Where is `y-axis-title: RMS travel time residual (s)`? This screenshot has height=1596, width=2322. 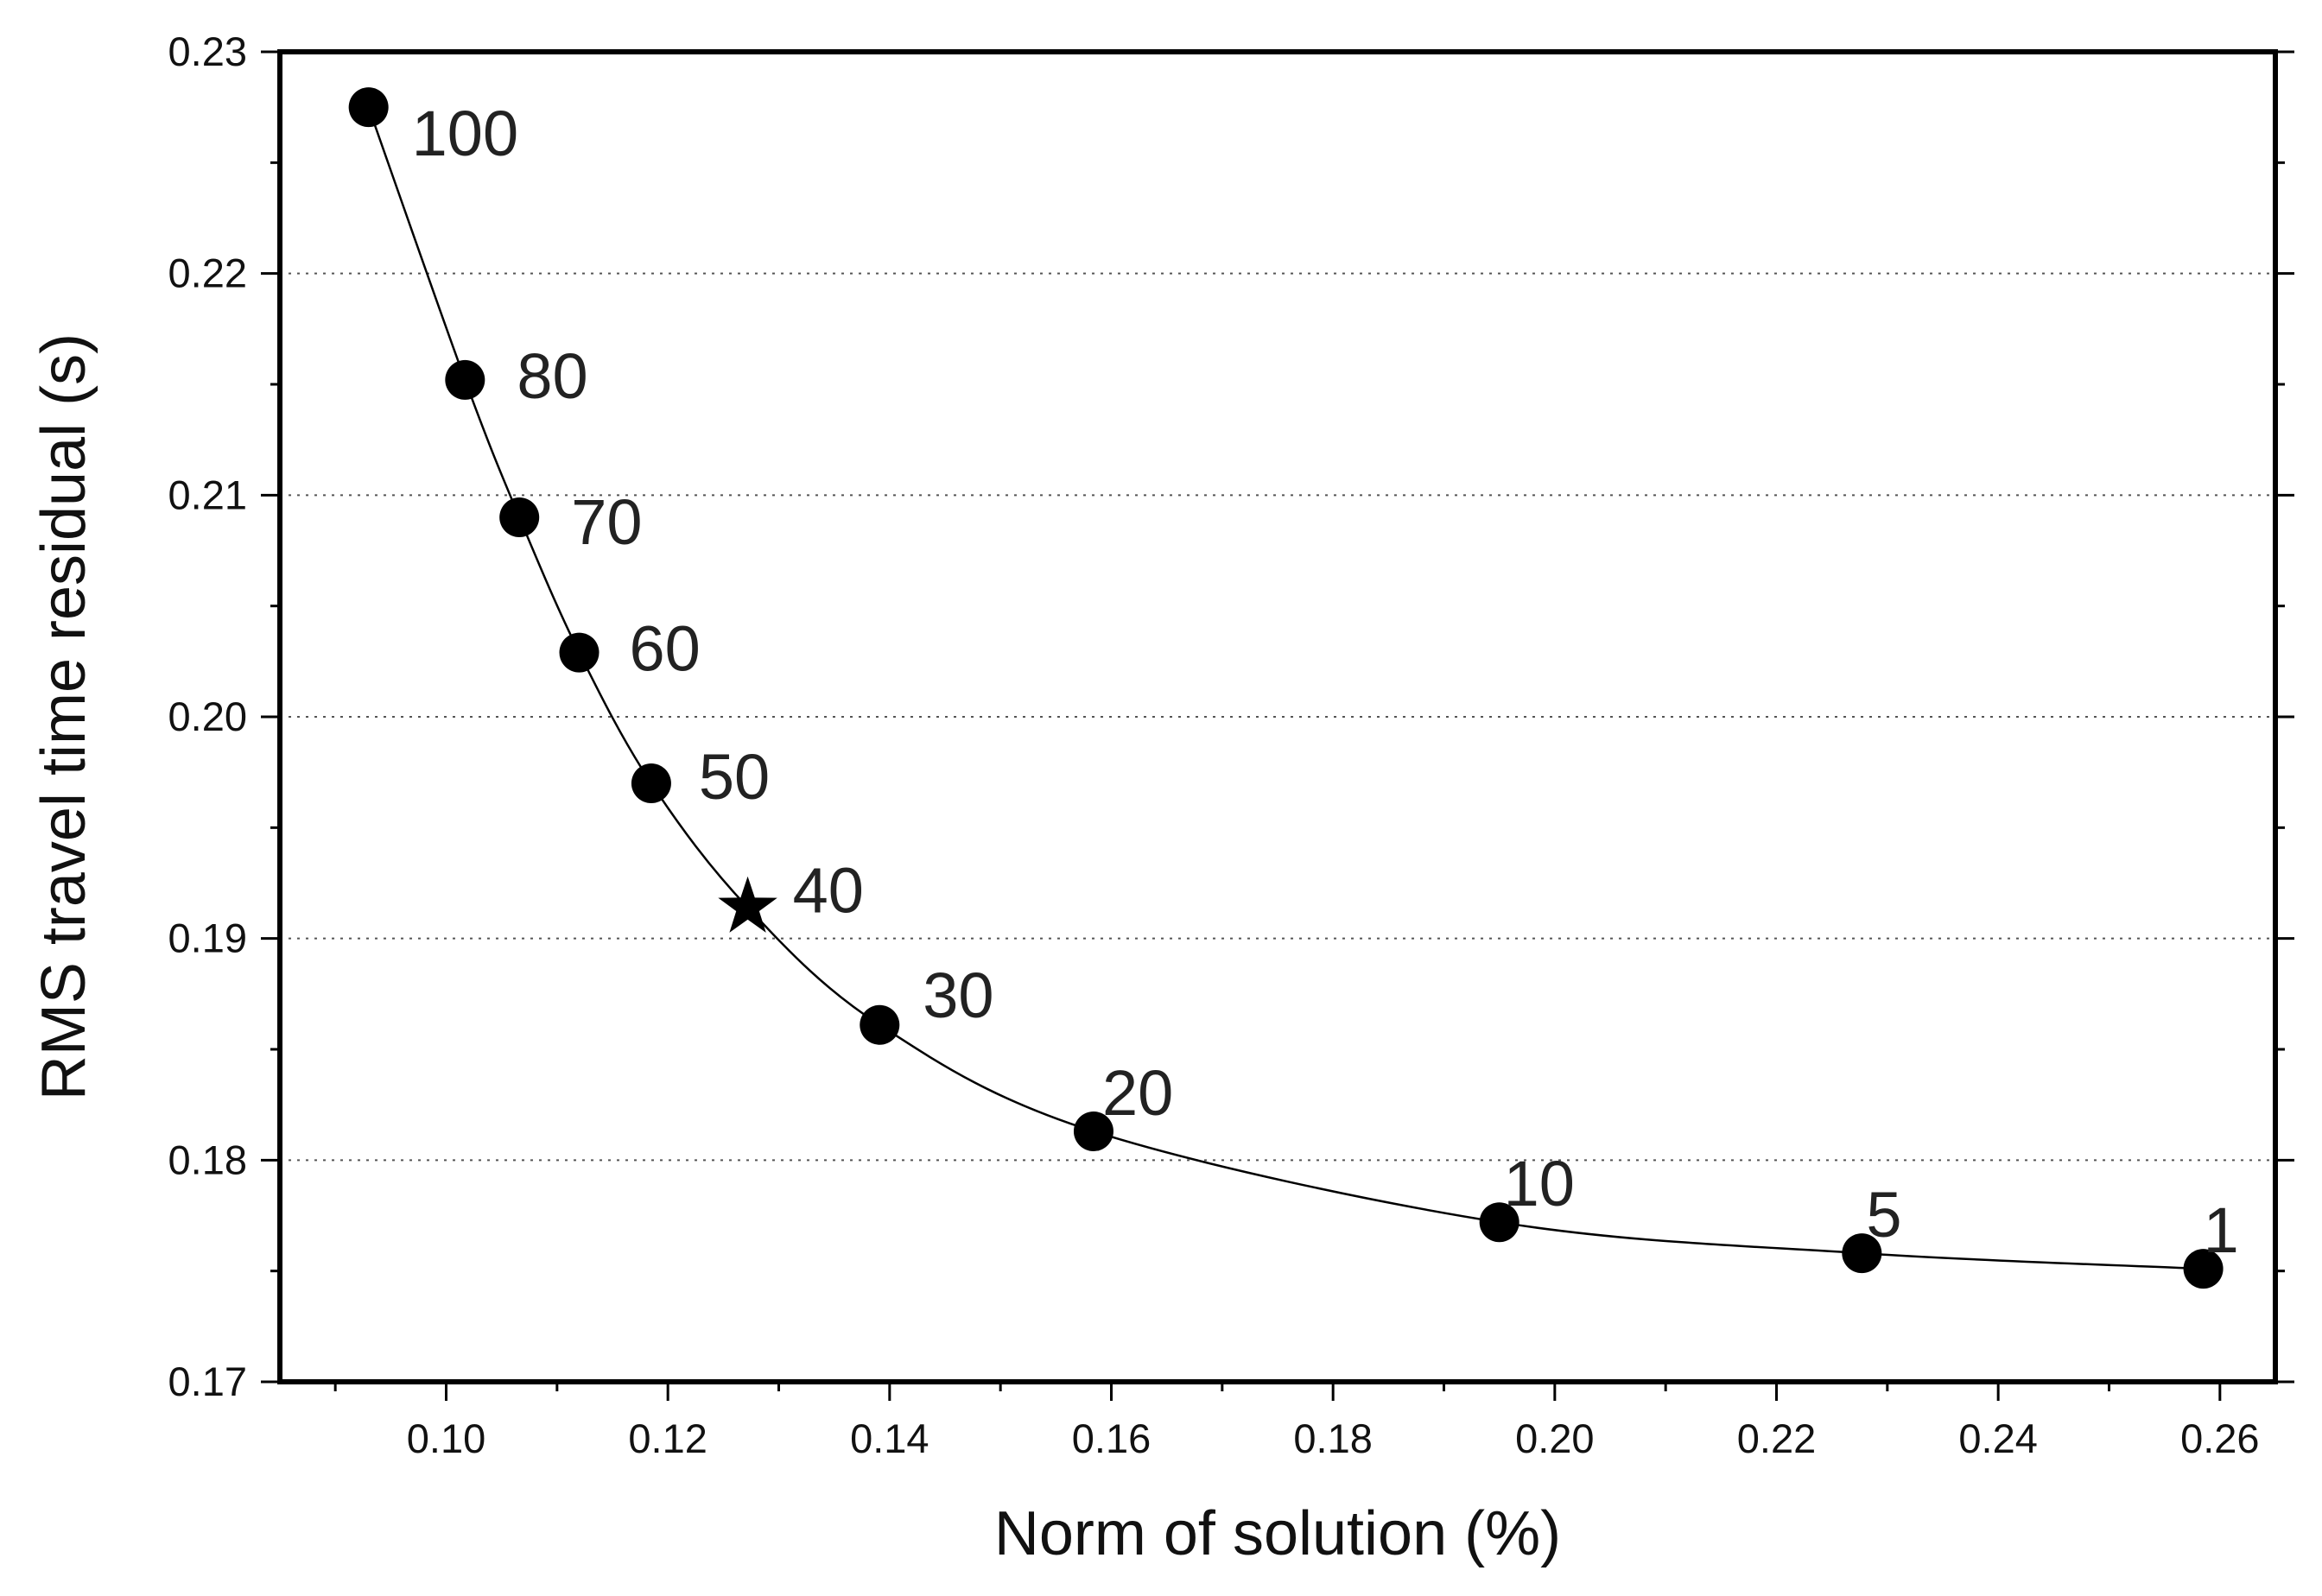 y-axis-title: RMS travel time residual (s) is located at coordinates (63, 716).